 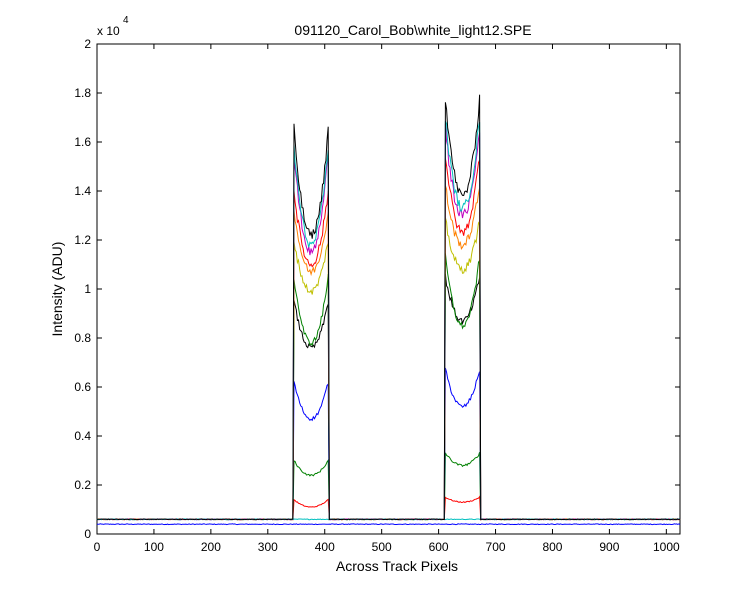 I want to click on y-axis-label: Intensity (ADU), so click(x=57, y=289).